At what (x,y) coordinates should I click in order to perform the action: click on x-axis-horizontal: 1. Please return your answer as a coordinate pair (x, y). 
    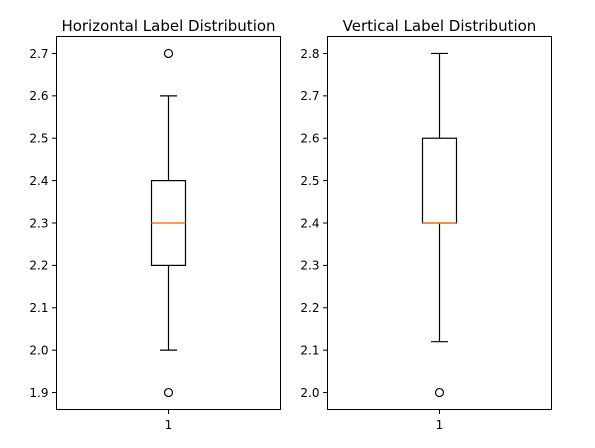
    Looking at the image, I should click on (169, 420).